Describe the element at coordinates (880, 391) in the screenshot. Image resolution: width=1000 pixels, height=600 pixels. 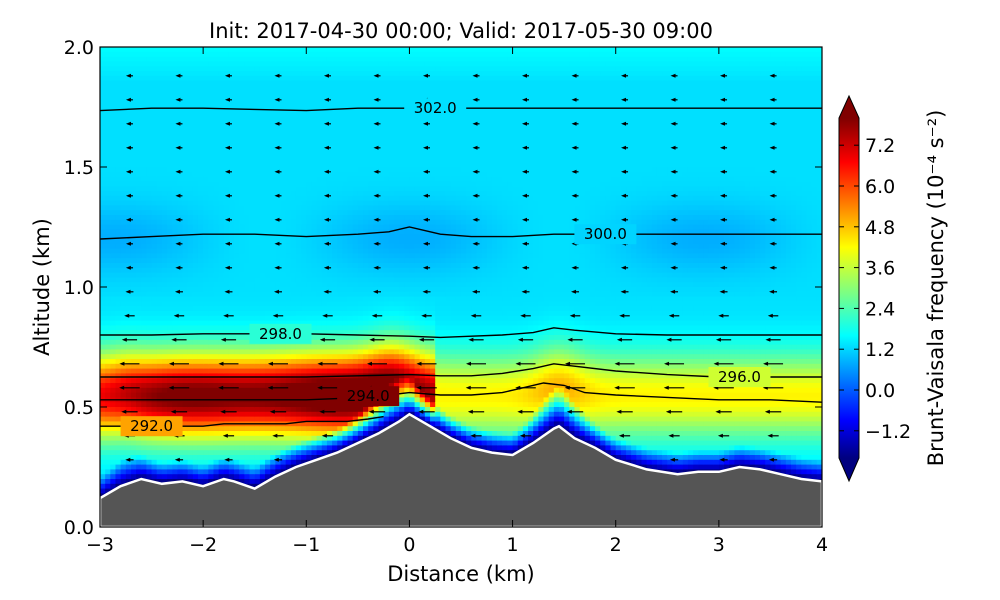
I see `colorbar-tick-label: 0.0` at that location.